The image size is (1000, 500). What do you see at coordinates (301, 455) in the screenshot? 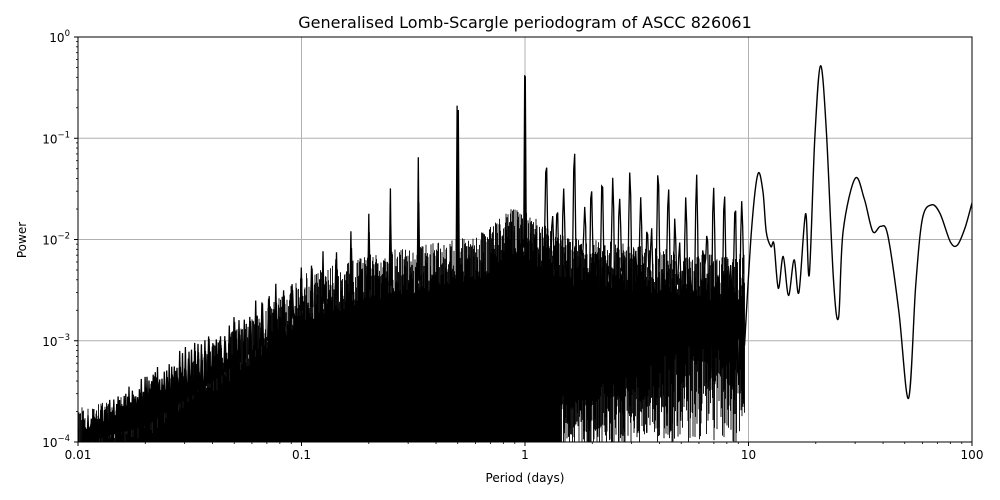
I see `x-tick-label: 0.1` at bounding box center [301, 455].